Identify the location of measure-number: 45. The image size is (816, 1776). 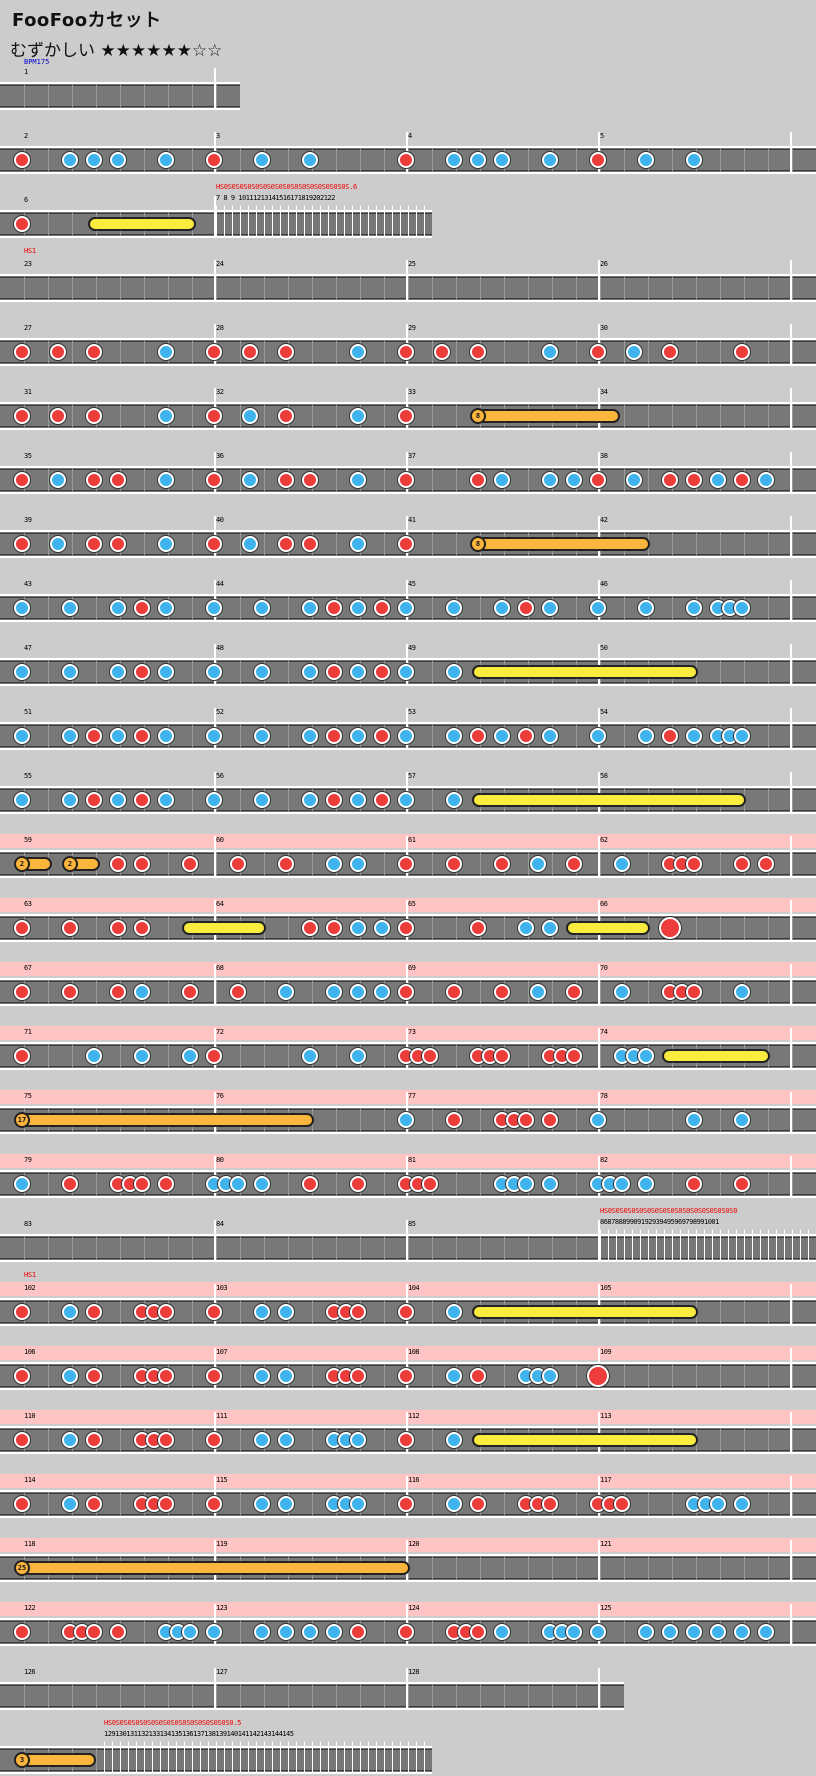
(412, 584).